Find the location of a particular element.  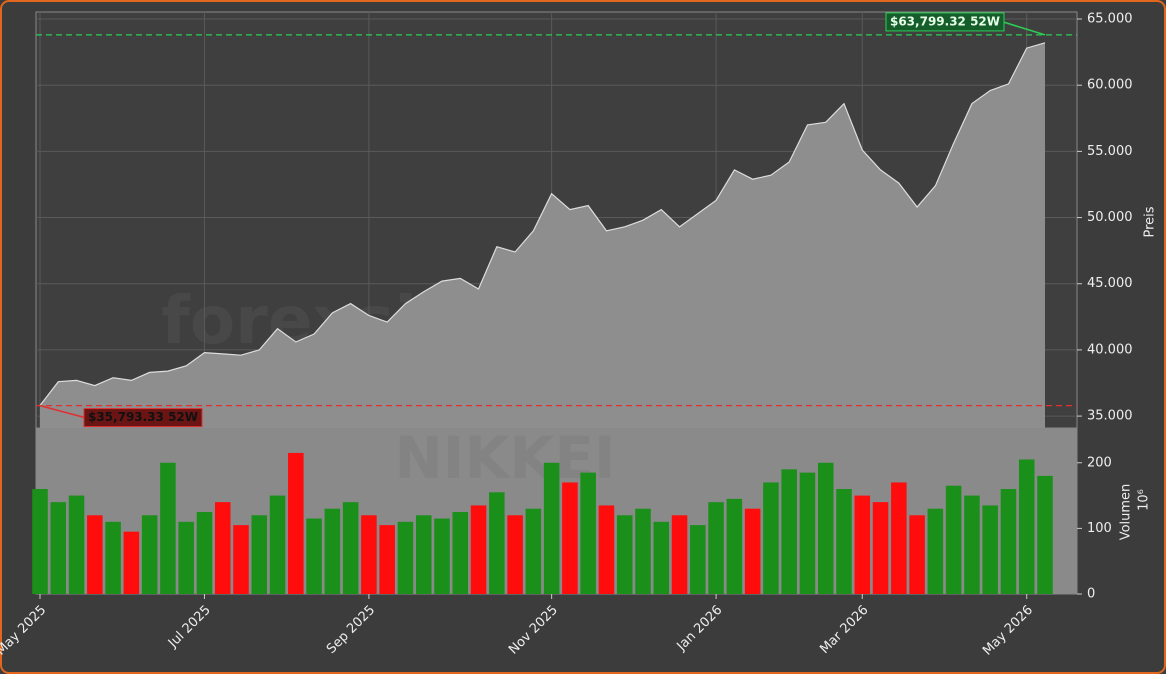

y-tick-label: 50.000 is located at coordinates (1110, 217).